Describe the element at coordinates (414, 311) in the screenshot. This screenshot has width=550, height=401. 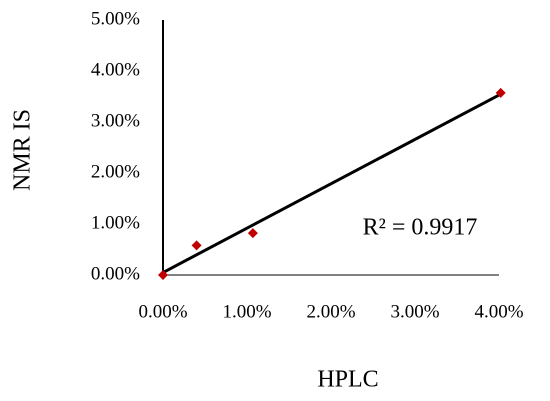
I see `x-tick-label: 3.00%` at that location.